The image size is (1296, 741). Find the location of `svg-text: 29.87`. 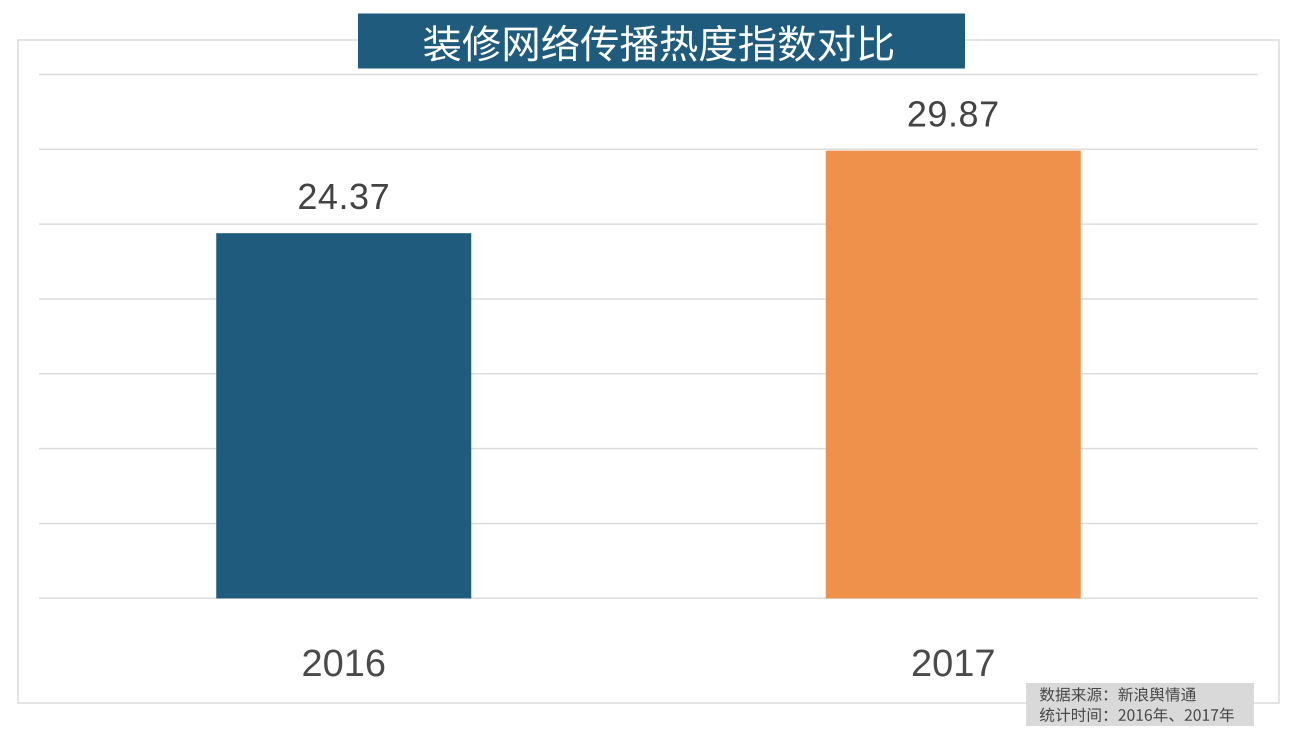

svg-text: 29.87 is located at coordinates (953, 113).